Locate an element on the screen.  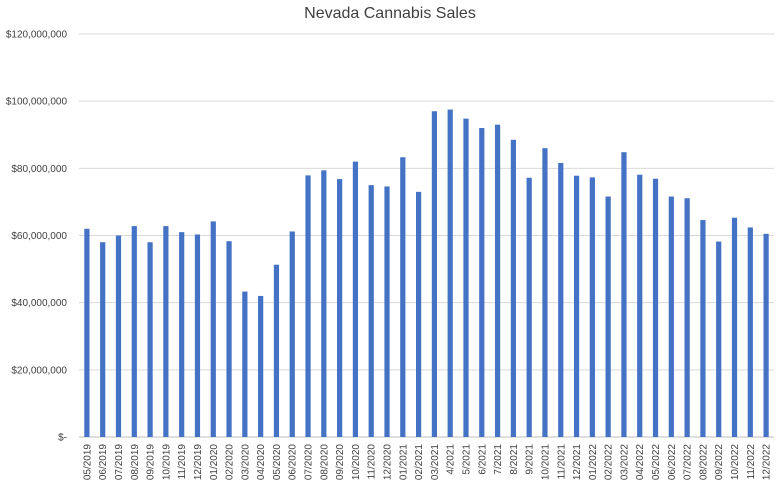
x-tick-label: 06/2022 is located at coordinates (672, 462).